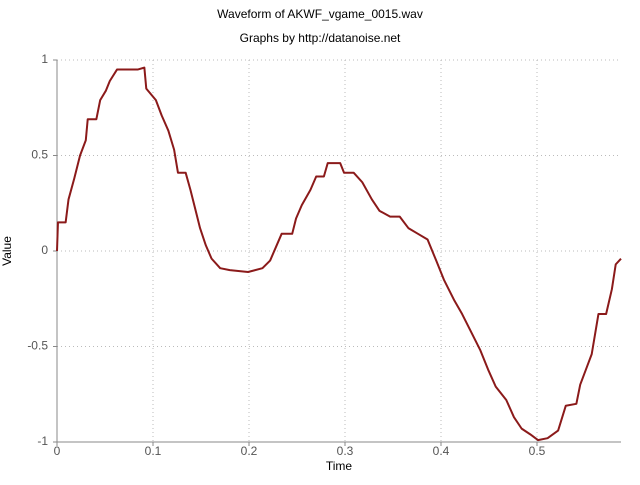 Image resolution: width=640 pixels, height=485 pixels. What do you see at coordinates (441, 451) in the screenshot?
I see `x-tick-label: 0.4` at bounding box center [441, 451].